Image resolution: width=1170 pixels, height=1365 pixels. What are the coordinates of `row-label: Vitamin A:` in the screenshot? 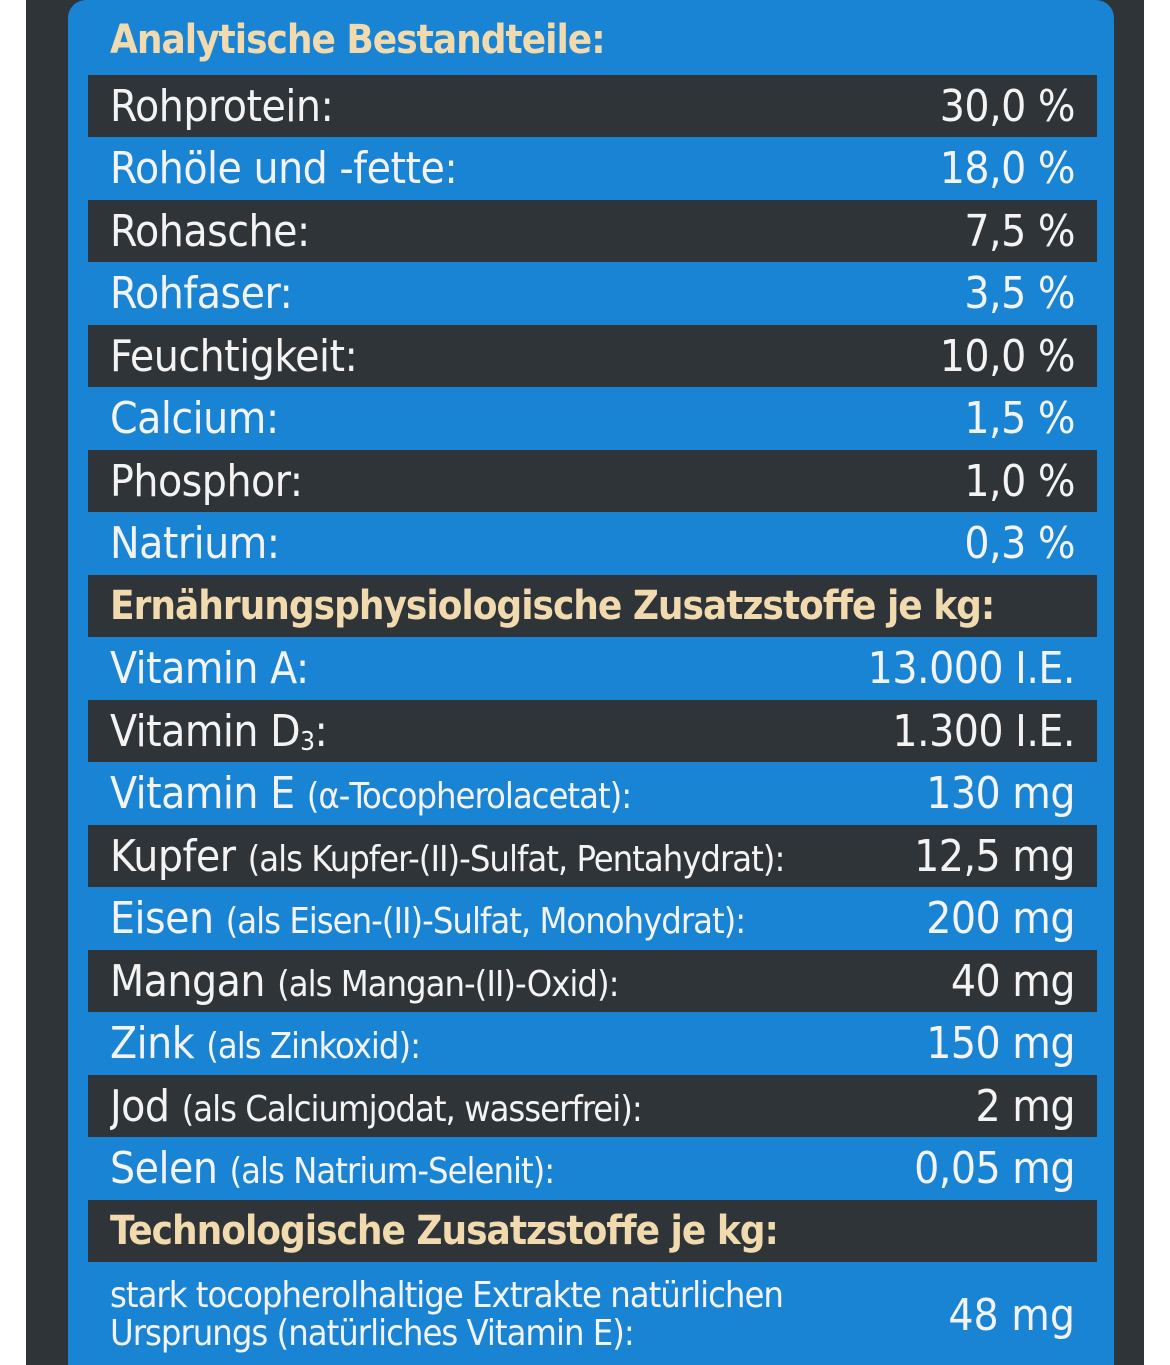 It's located at (209, 668).